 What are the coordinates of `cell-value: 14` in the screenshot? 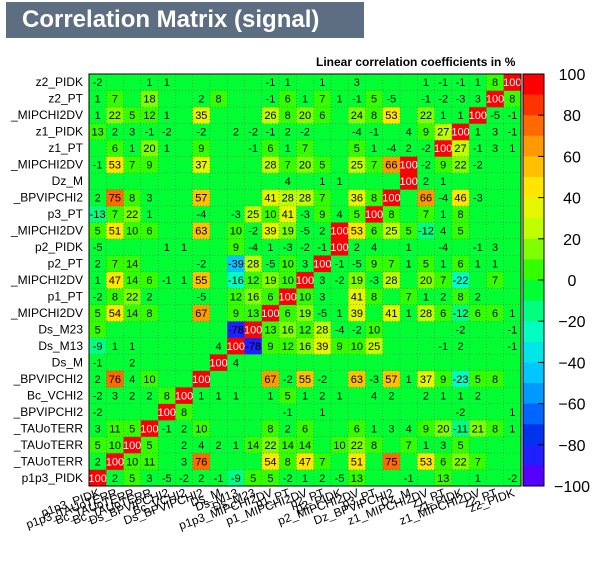 It's located at (132, 265).